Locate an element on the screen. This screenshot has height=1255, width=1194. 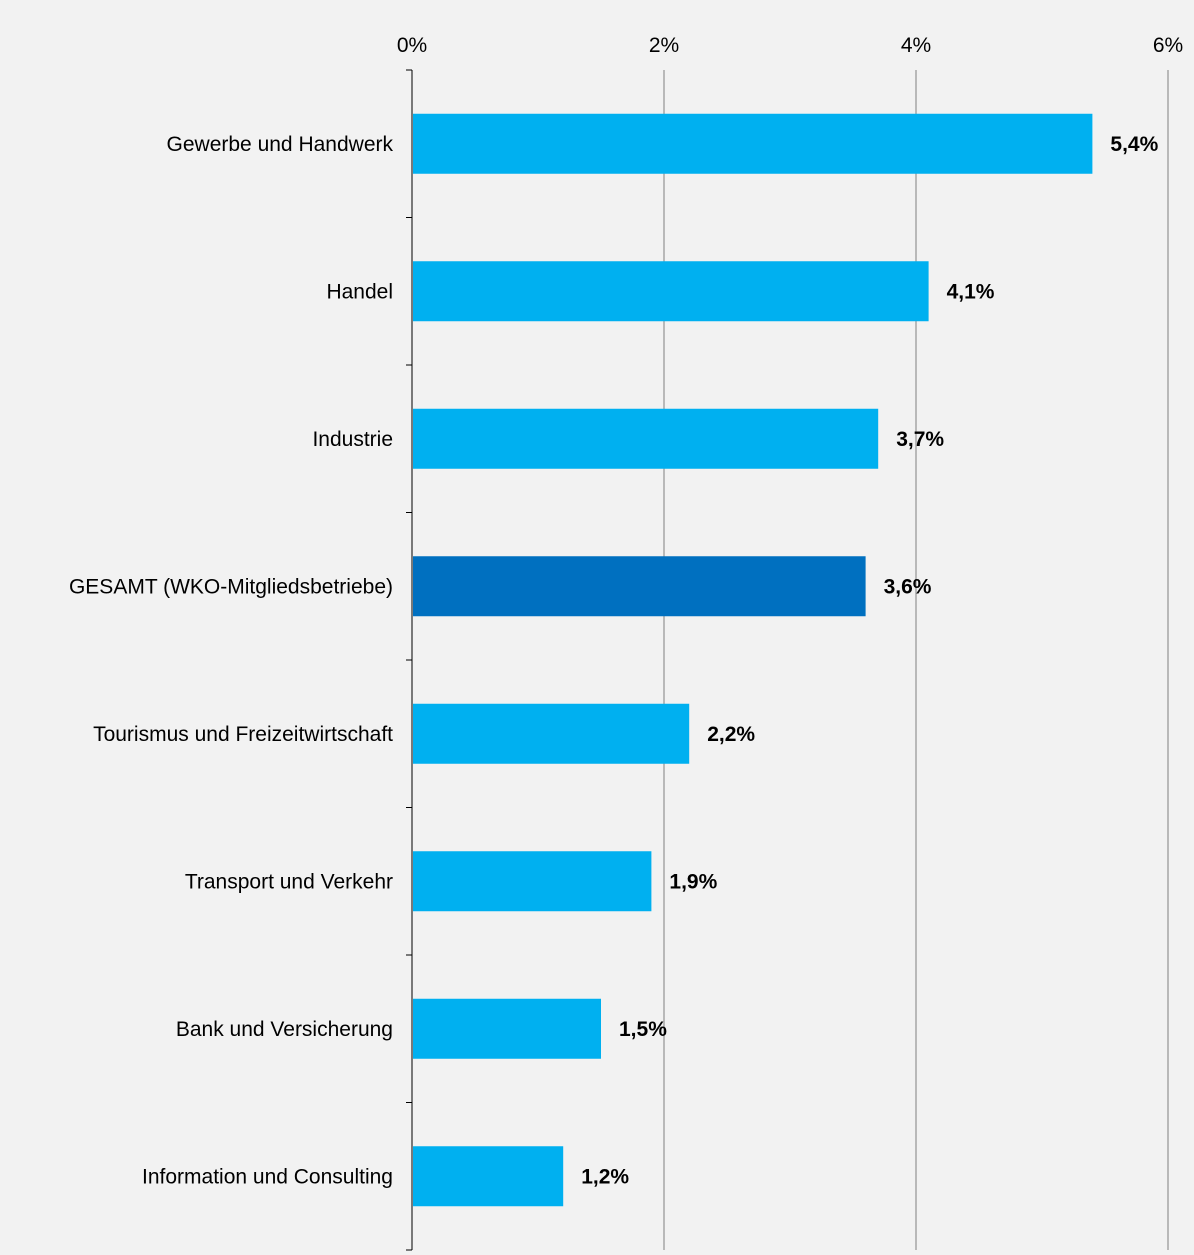
category-label: GESAMT (WKO-Mitgliedsbetriebe) is located at coordinates (231, 586).